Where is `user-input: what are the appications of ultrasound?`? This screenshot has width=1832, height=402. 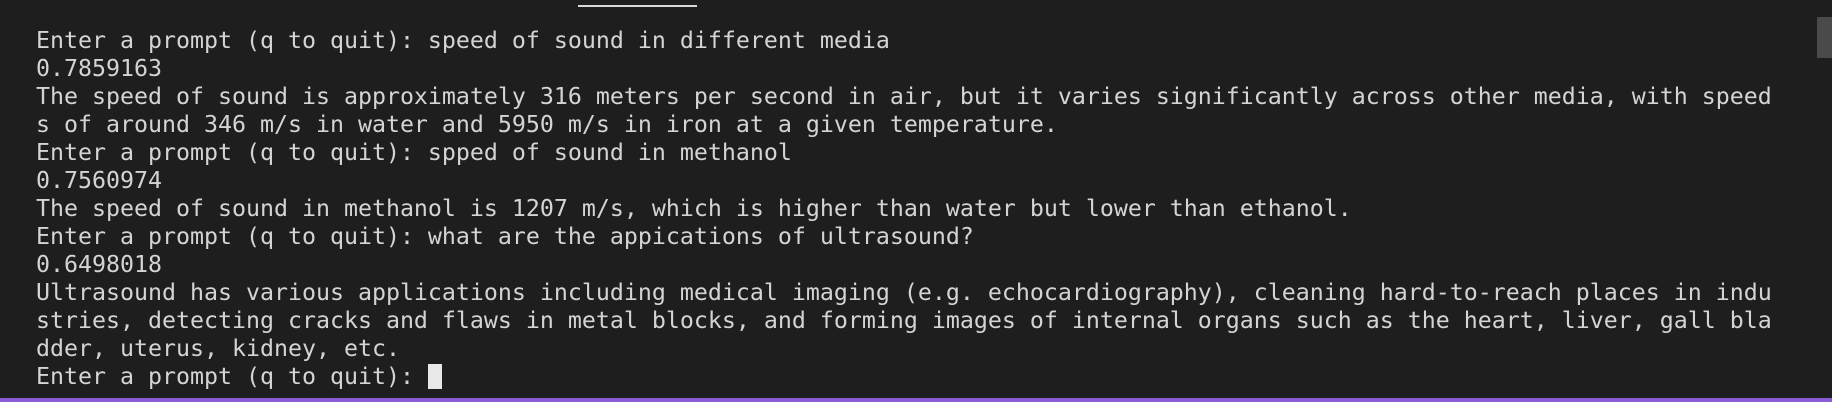
user-input: what are the appications of ultrasound? is located at coordinates (700, 236).